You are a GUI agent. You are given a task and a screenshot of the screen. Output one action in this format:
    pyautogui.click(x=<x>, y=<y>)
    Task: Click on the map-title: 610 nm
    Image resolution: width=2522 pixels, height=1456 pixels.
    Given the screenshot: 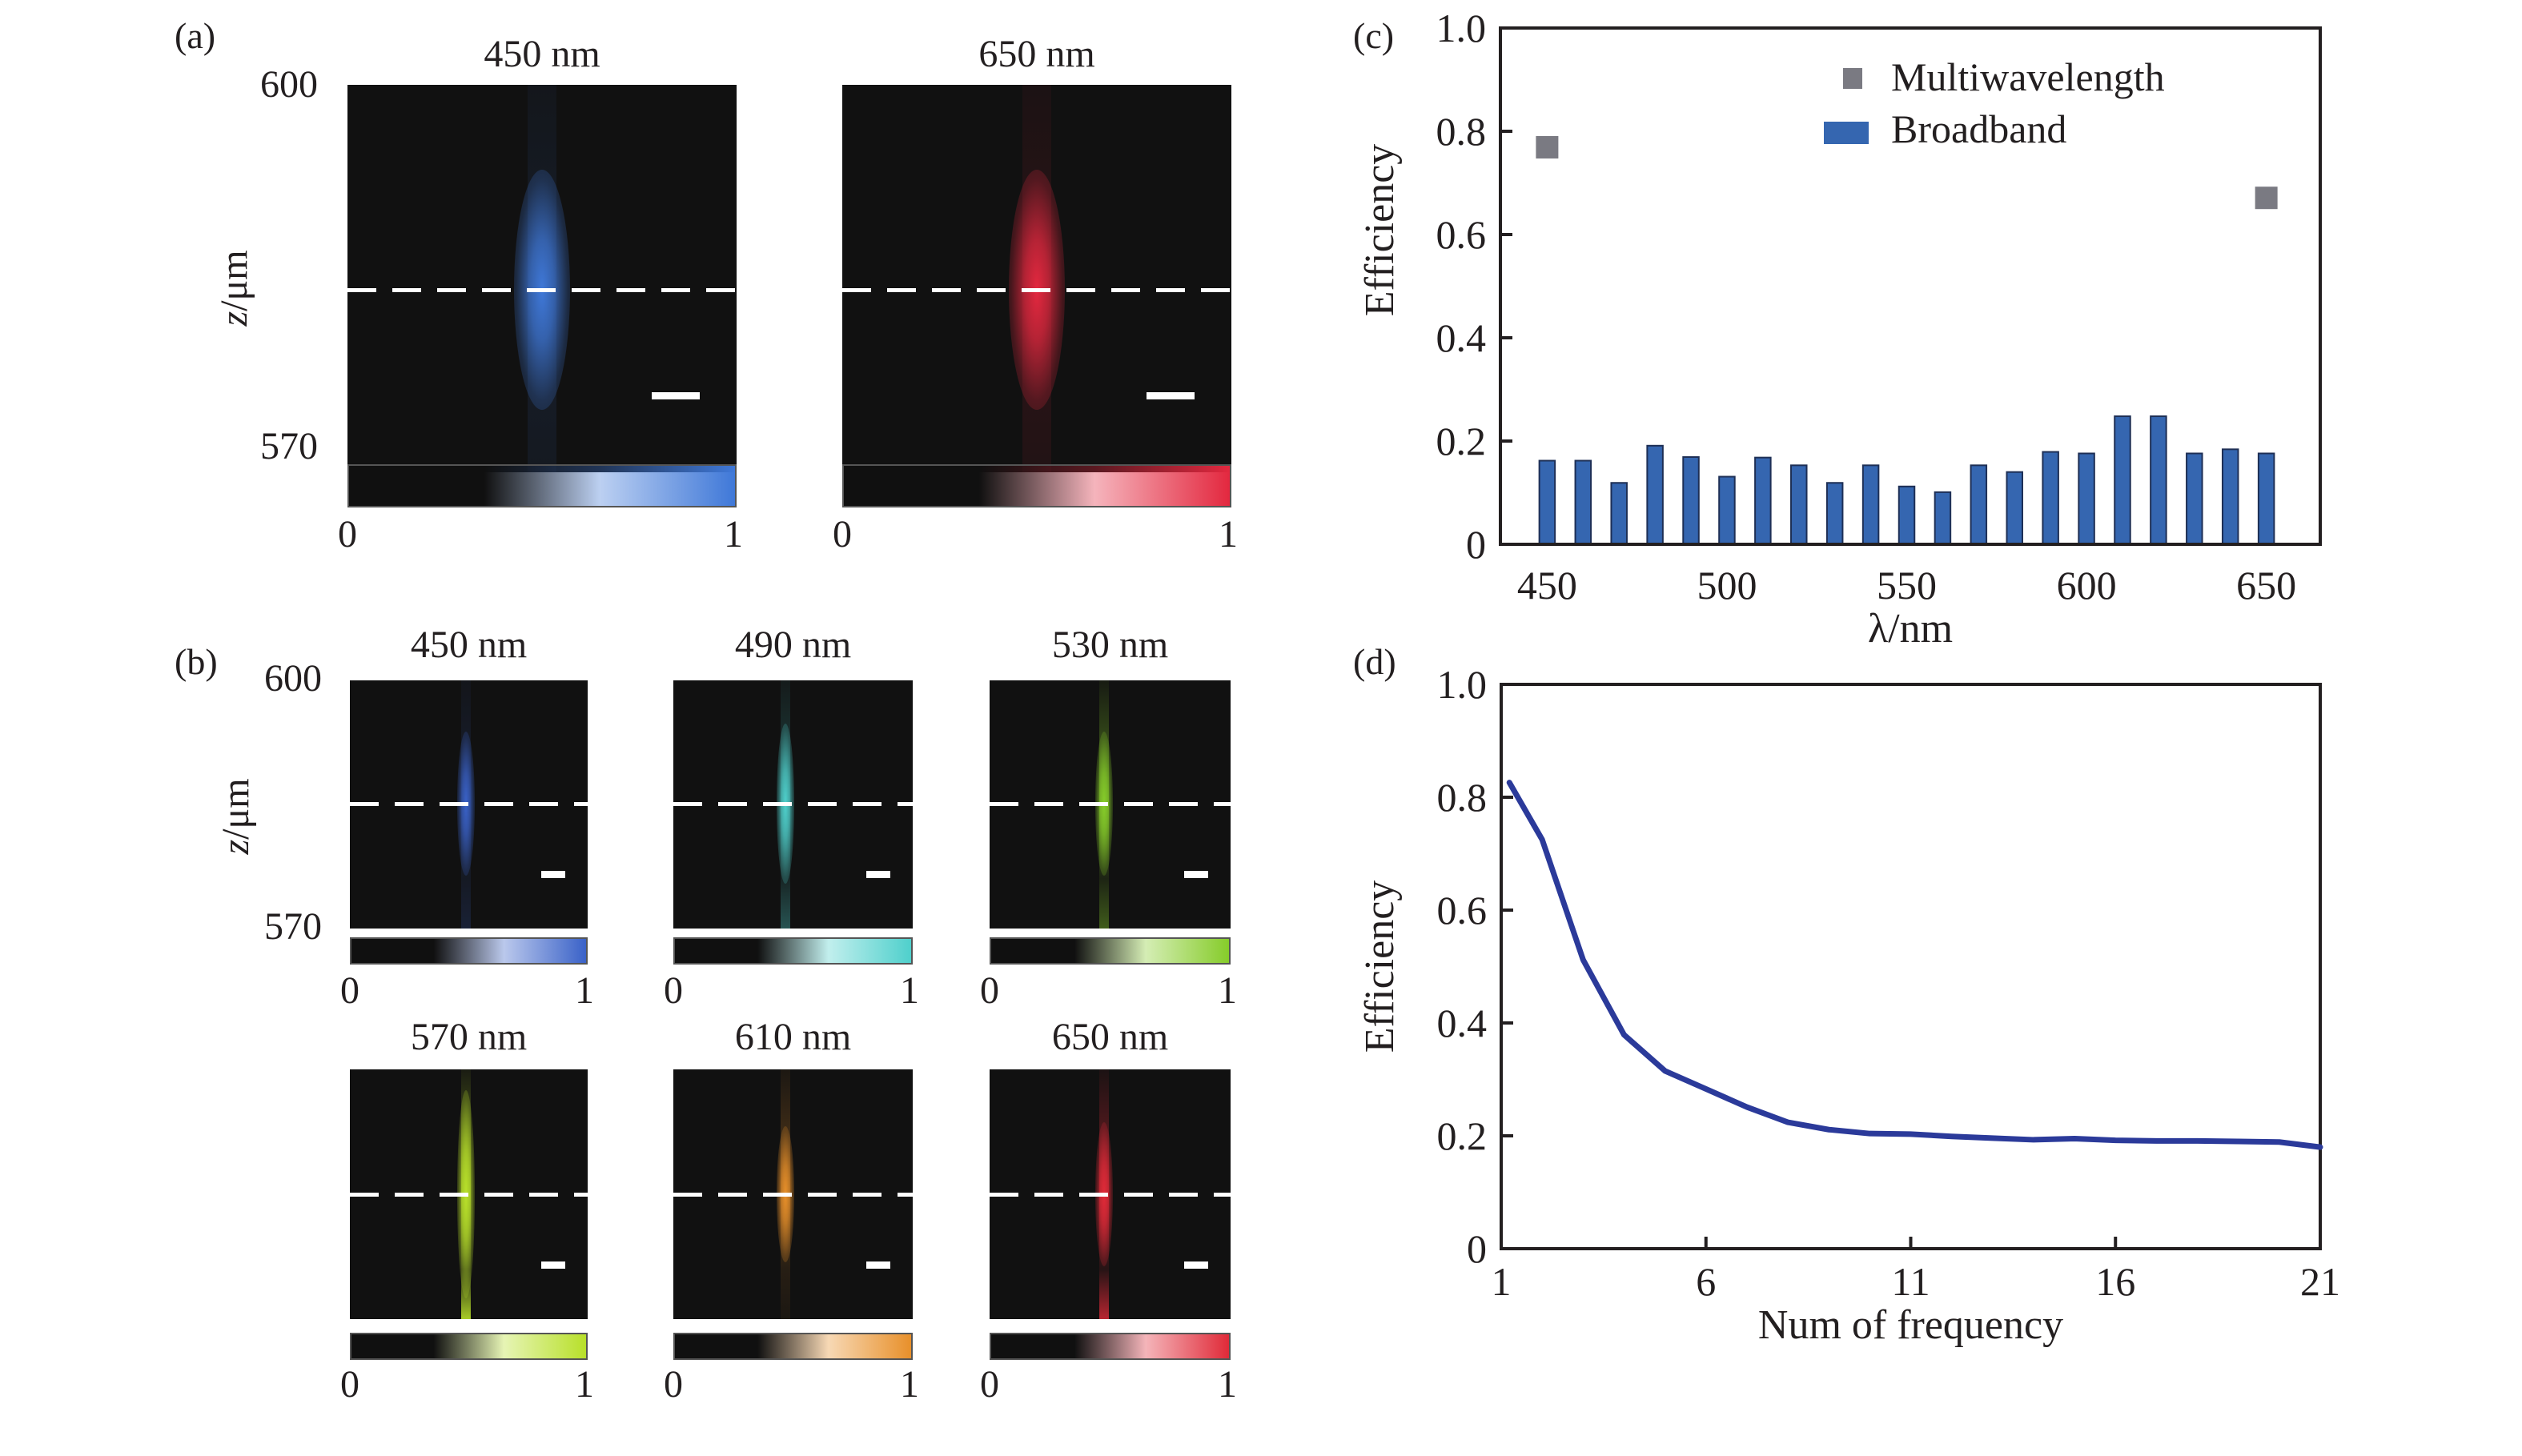 What is the action you would take?
    pyautogui.click(x=793, y=1037)
    